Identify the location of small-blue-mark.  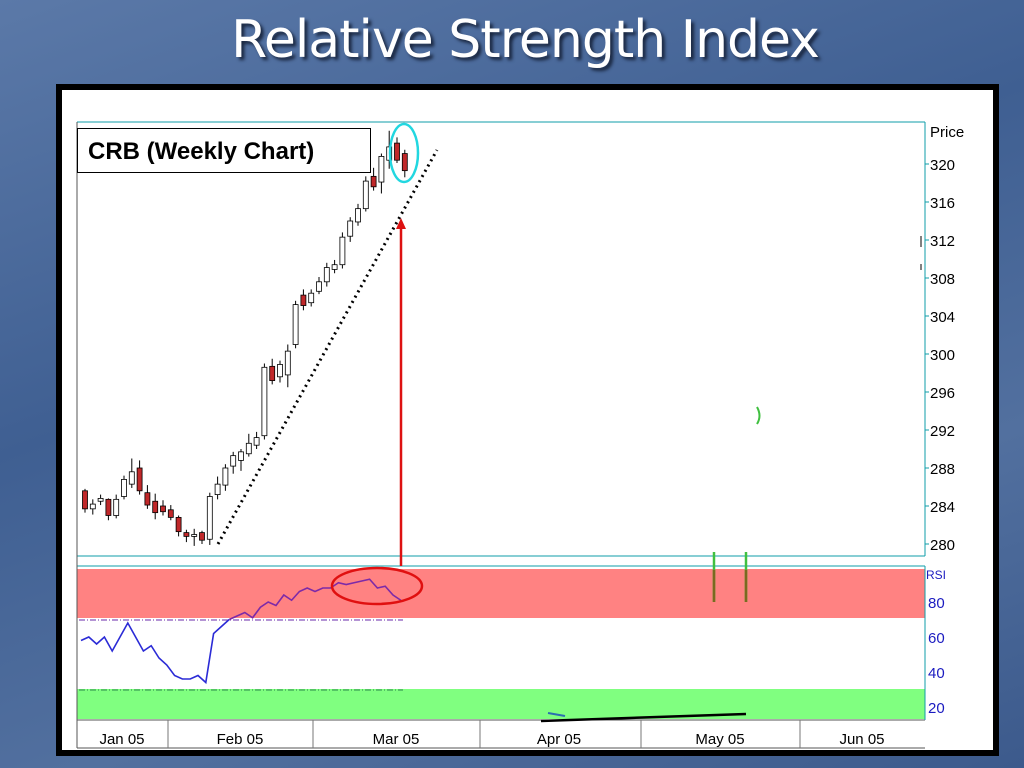
(556, 714).